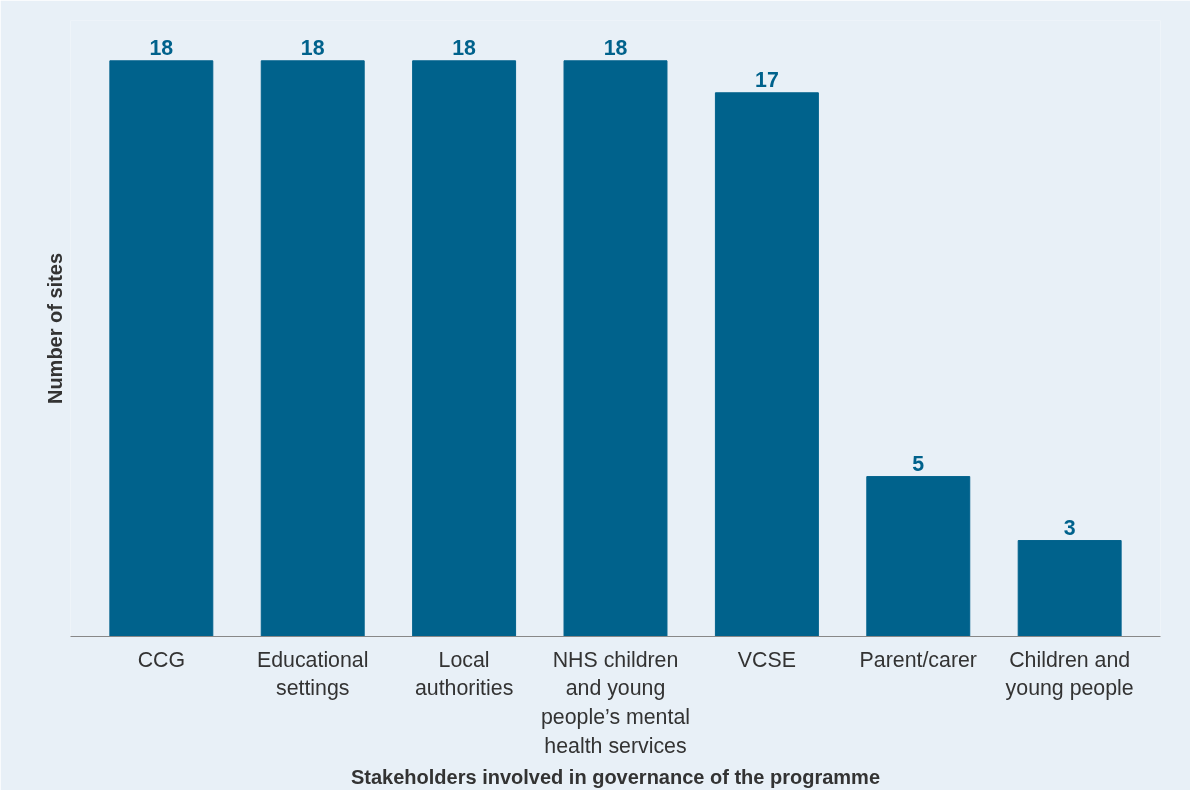  I want to click on x-axis-title: Stakeholders involved in governance of the programme, so click(615, 776).